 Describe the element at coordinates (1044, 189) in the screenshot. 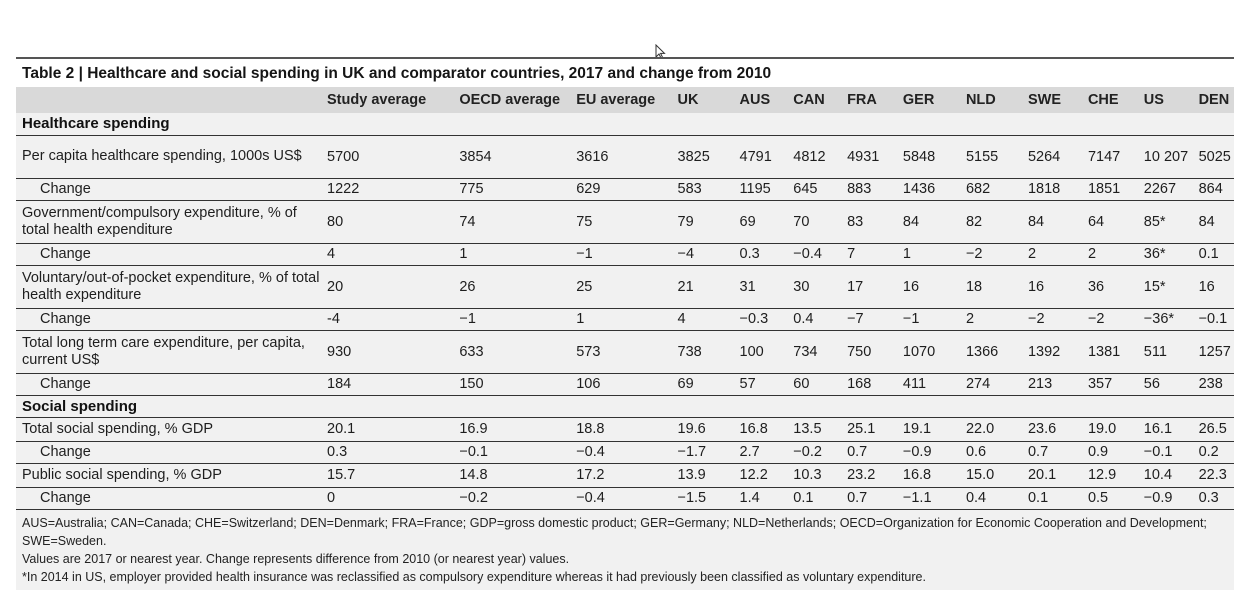

I see `table-cell: 1818` at that location.